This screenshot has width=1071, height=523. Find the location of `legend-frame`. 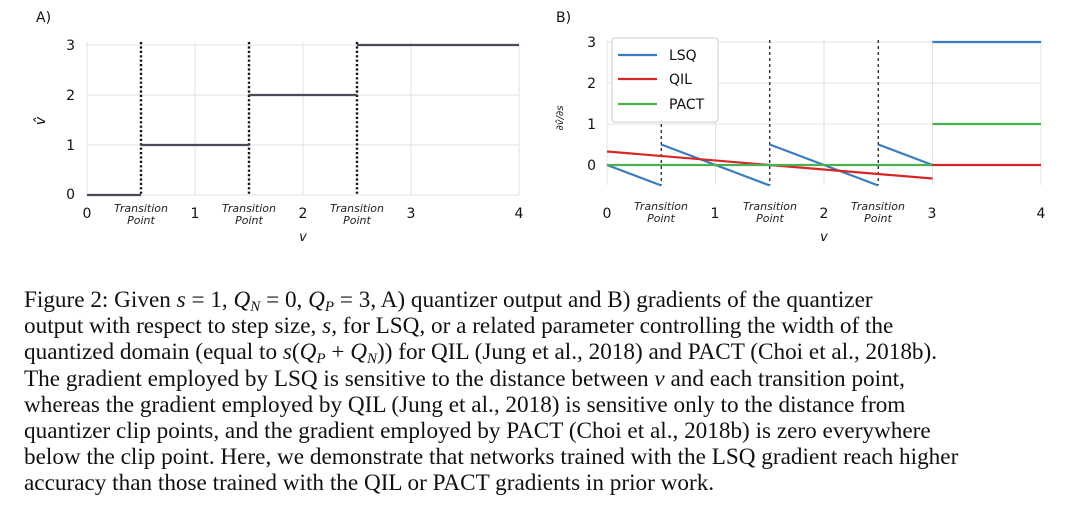

legend-frame is located at coordinates (665, 80).